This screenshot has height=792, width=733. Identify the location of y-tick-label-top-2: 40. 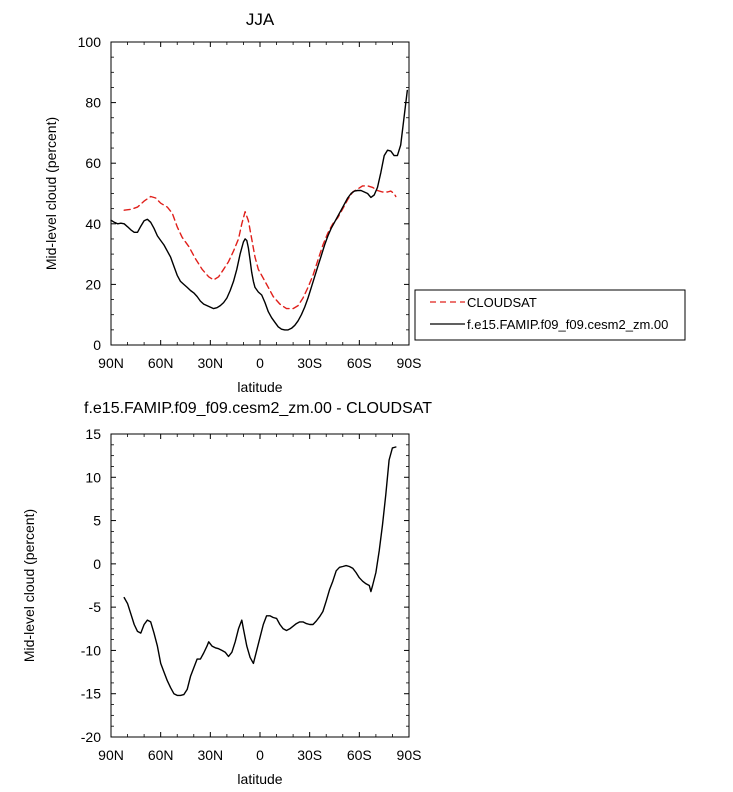
(93, 224).